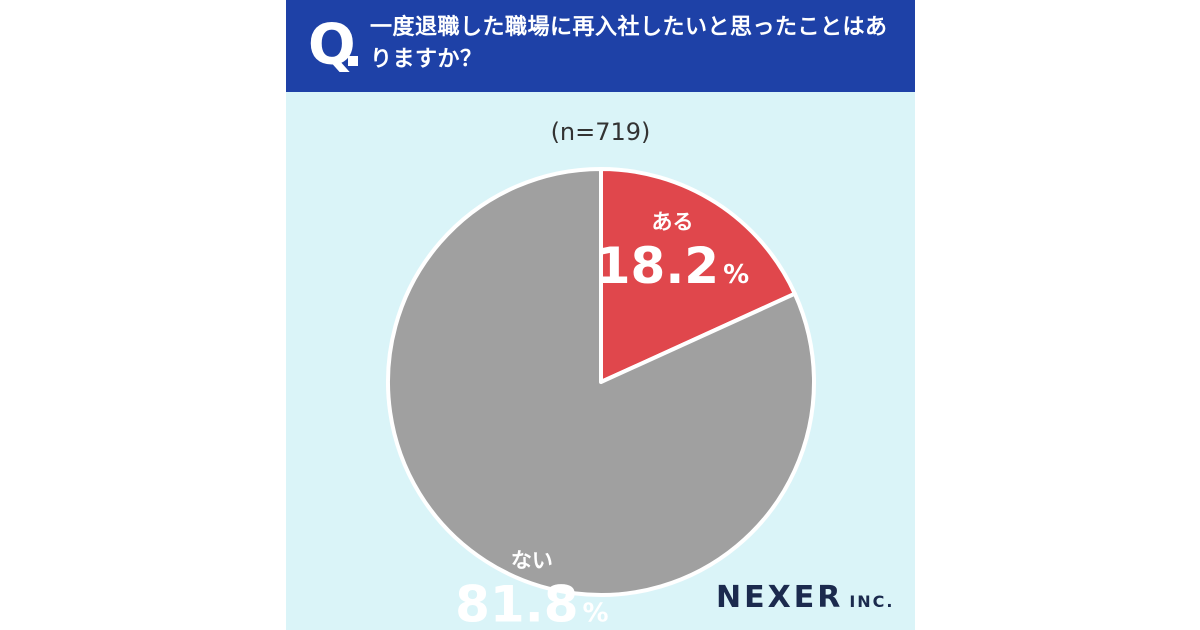 The height and width of the screenshot is (630, 1200). What do you see at coordinates (600, 132) in the screenshot?
I see `sample-size: (n=719)` at bounding box center [600, 132].